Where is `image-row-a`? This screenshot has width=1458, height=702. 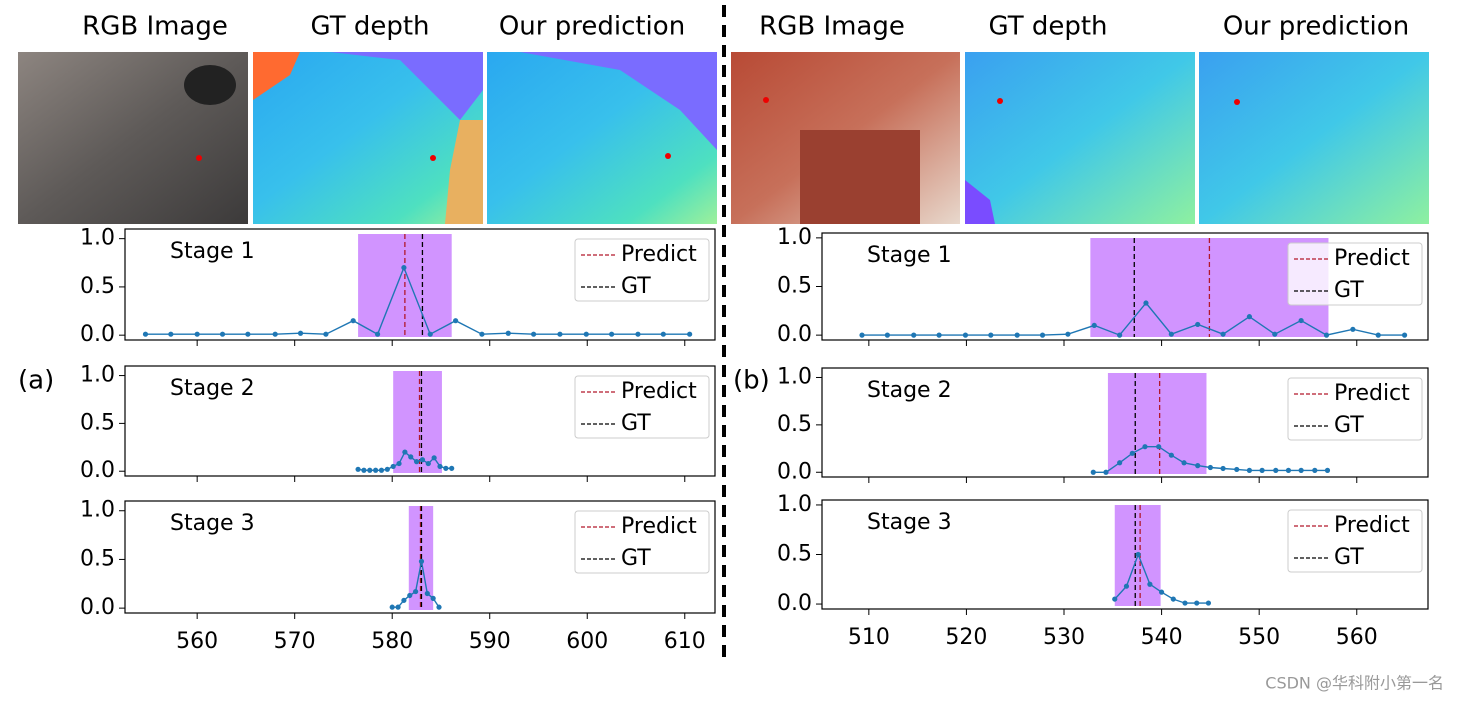
image-row-a is located at coordinates (367, 138).